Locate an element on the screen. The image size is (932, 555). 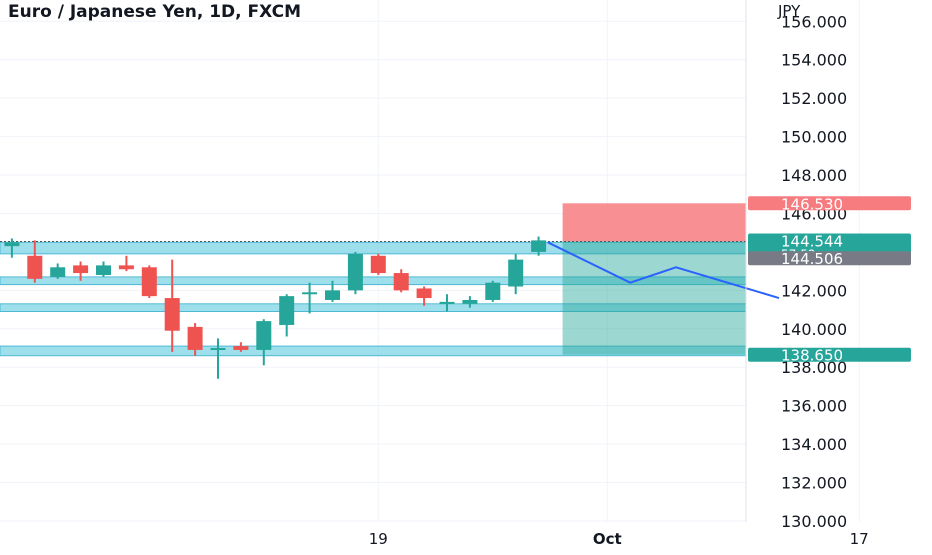
time-axis: 19Oct1728 is located at coordinates (650, 539).